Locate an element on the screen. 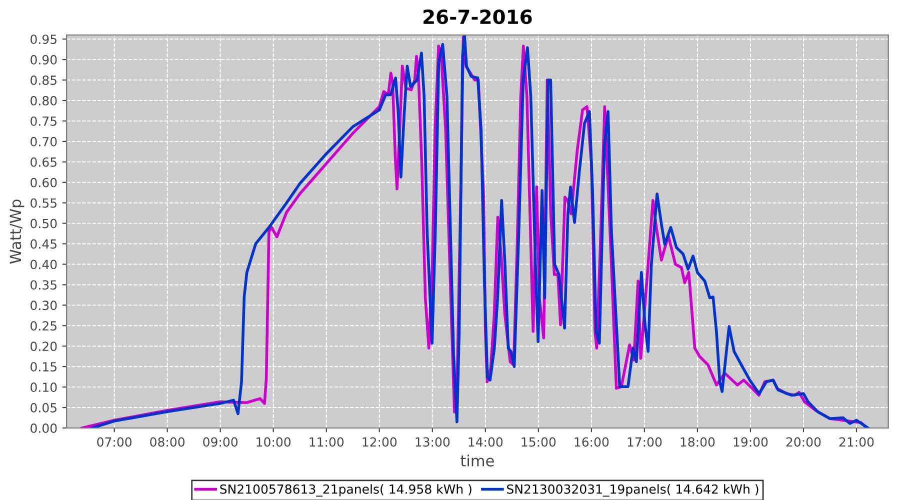 The height and width of the screenshot is (500, 900). y-tick-label: 0.95 is located at coordinates (43, 39).